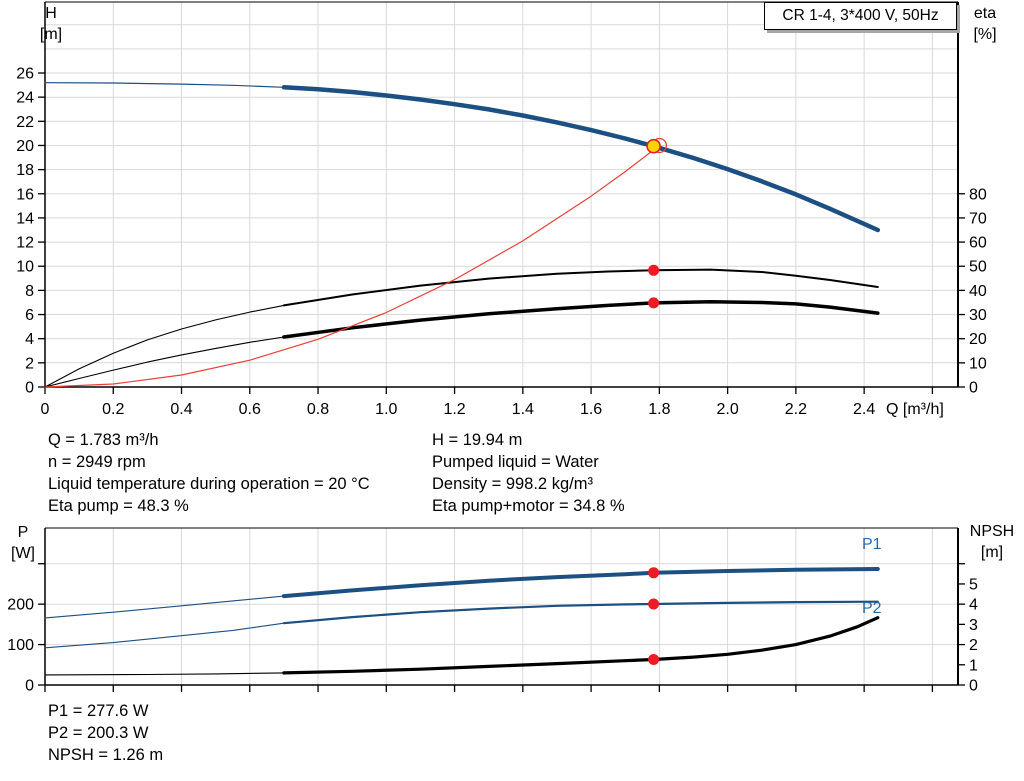 This screenshot has width=1024, height=781. Describe the element at coordinates (973, 645) in the screenshot. I see `y-right-tick-label: 2` at that location.